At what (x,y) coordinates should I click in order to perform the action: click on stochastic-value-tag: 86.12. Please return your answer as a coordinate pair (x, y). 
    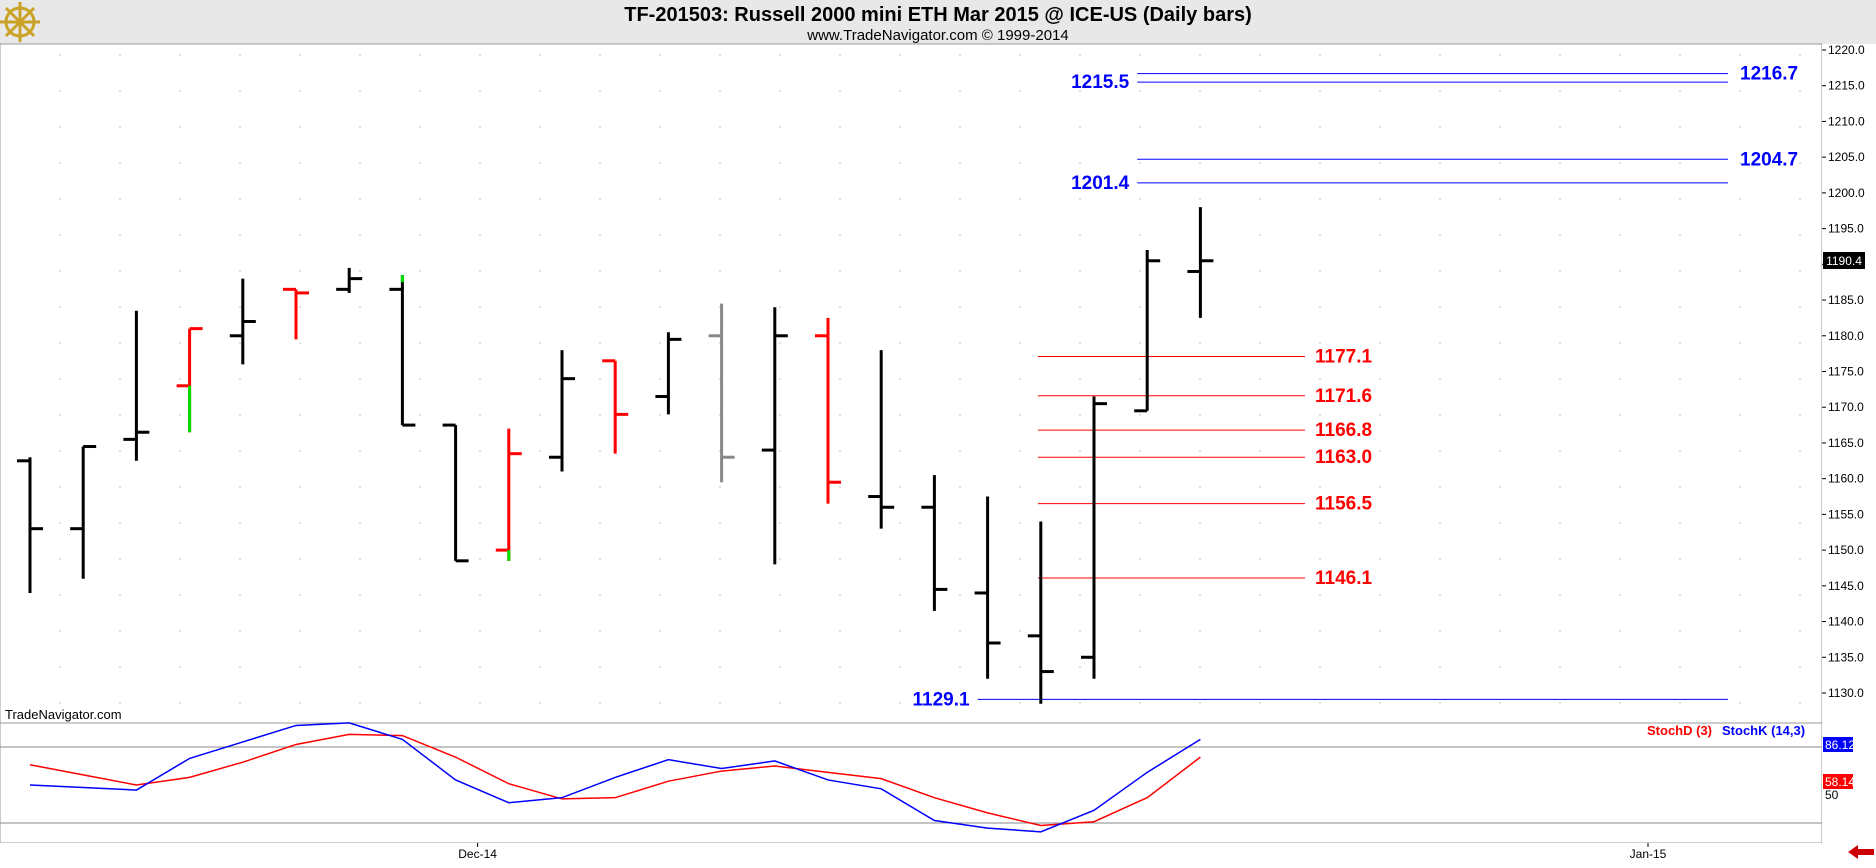
    Looking at the image, I should click on (1840, 745).